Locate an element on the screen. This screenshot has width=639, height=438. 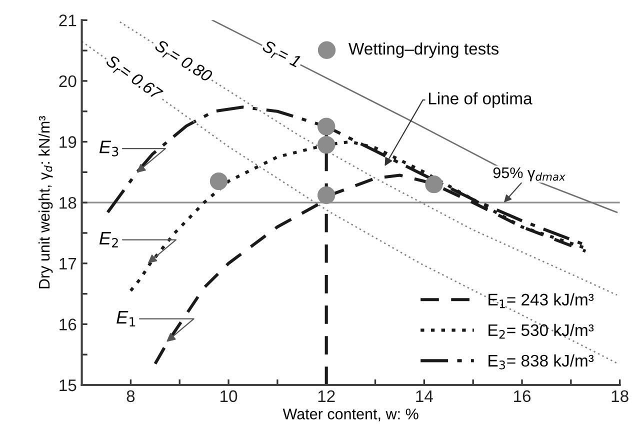
annotation: E$_{2}$ is located at coordinates (108, 240).